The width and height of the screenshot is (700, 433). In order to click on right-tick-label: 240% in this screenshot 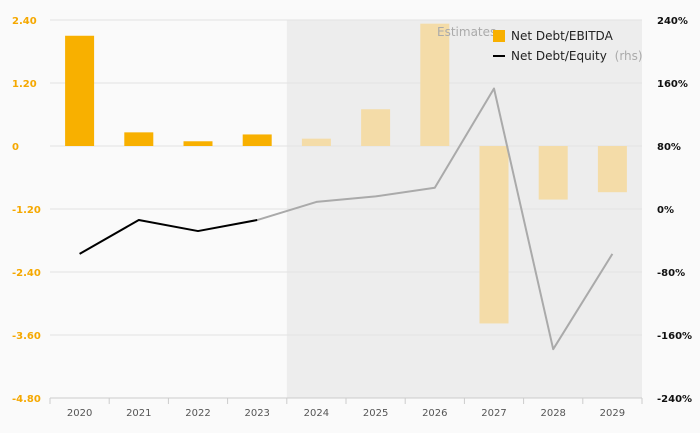, I will do `click(672, 21)`.